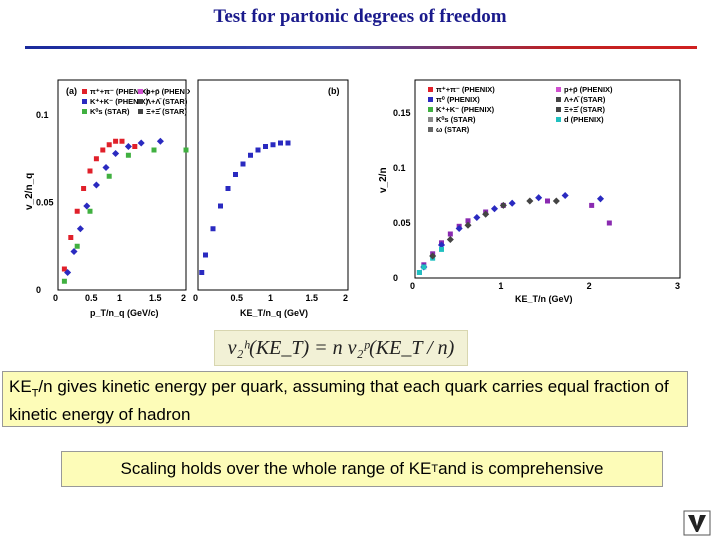  Describe the element at coordinates (585, 99) in the screenshot. I see `legend-entry: Λ+Λ̄ (STAR)` at that location.